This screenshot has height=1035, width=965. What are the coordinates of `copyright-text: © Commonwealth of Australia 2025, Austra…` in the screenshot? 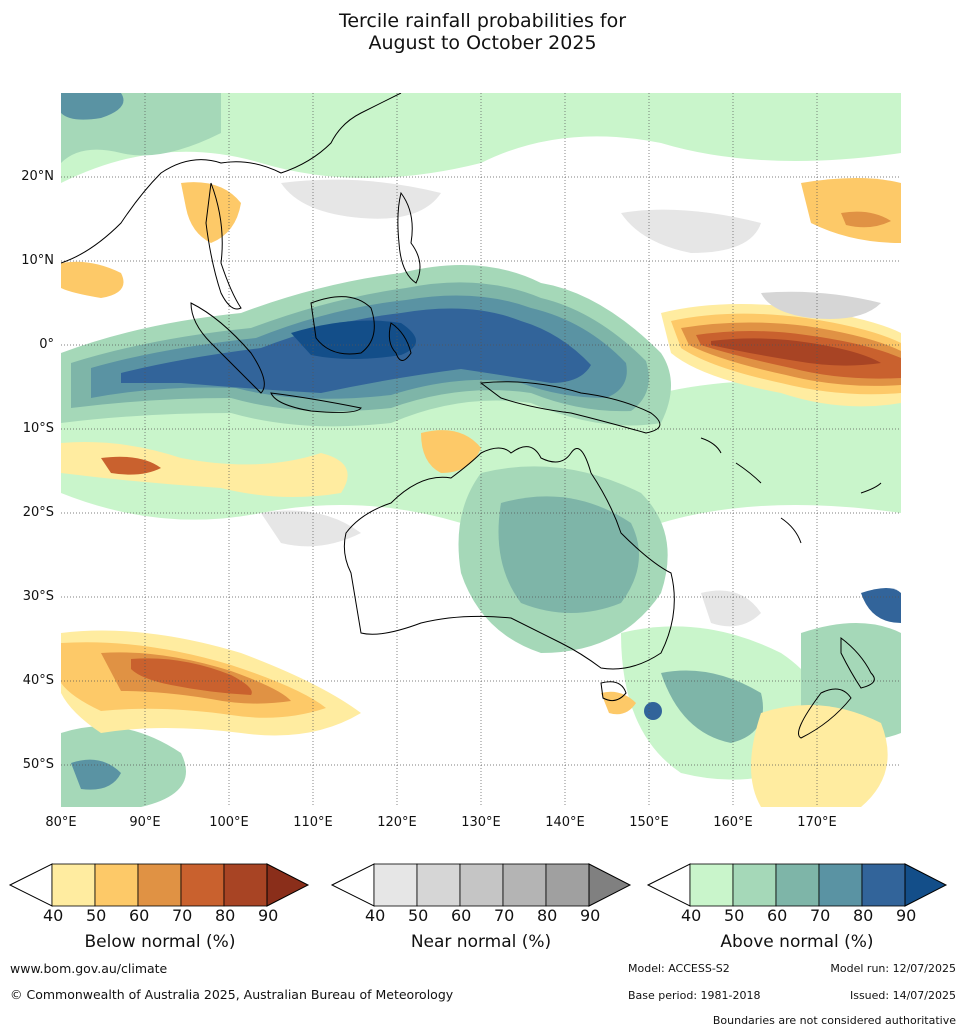 It's located at (232, 994).